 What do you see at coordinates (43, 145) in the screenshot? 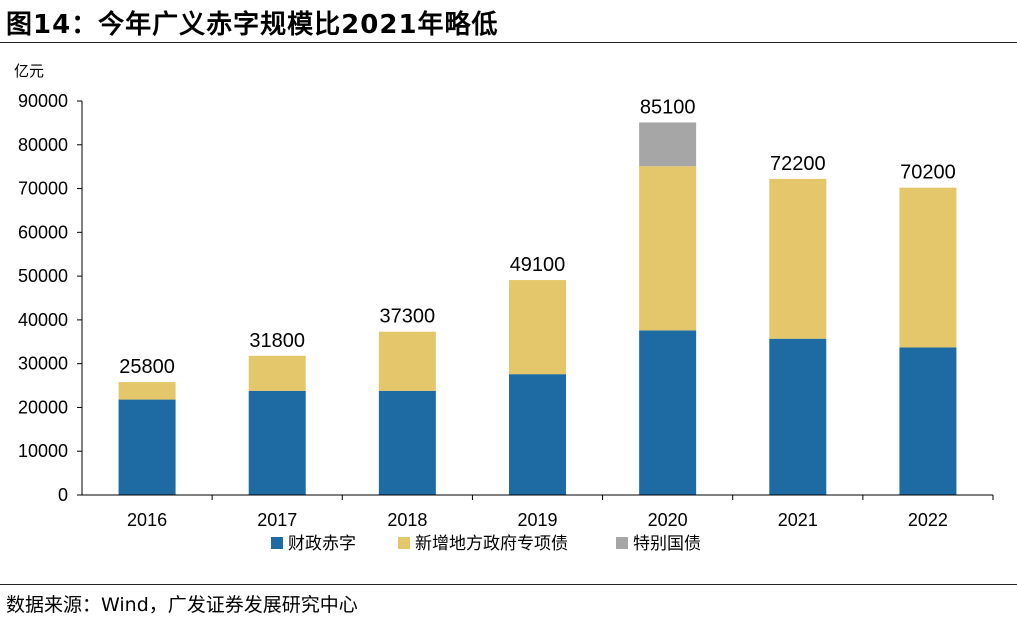
I see `y-tick-label: 80000` at bounding box center [43, 145].